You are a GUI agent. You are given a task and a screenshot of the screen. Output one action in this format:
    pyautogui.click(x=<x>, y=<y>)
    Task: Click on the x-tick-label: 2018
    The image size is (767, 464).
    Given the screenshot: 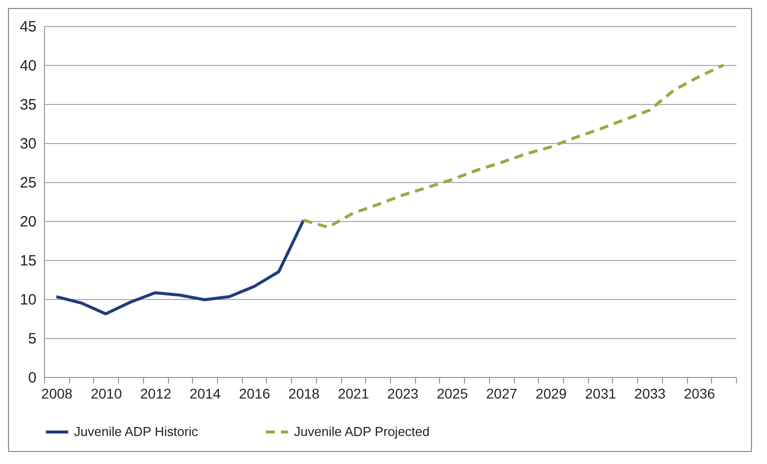 What is the action you would take?
    pyautogui.click(x=304, y=394)
    